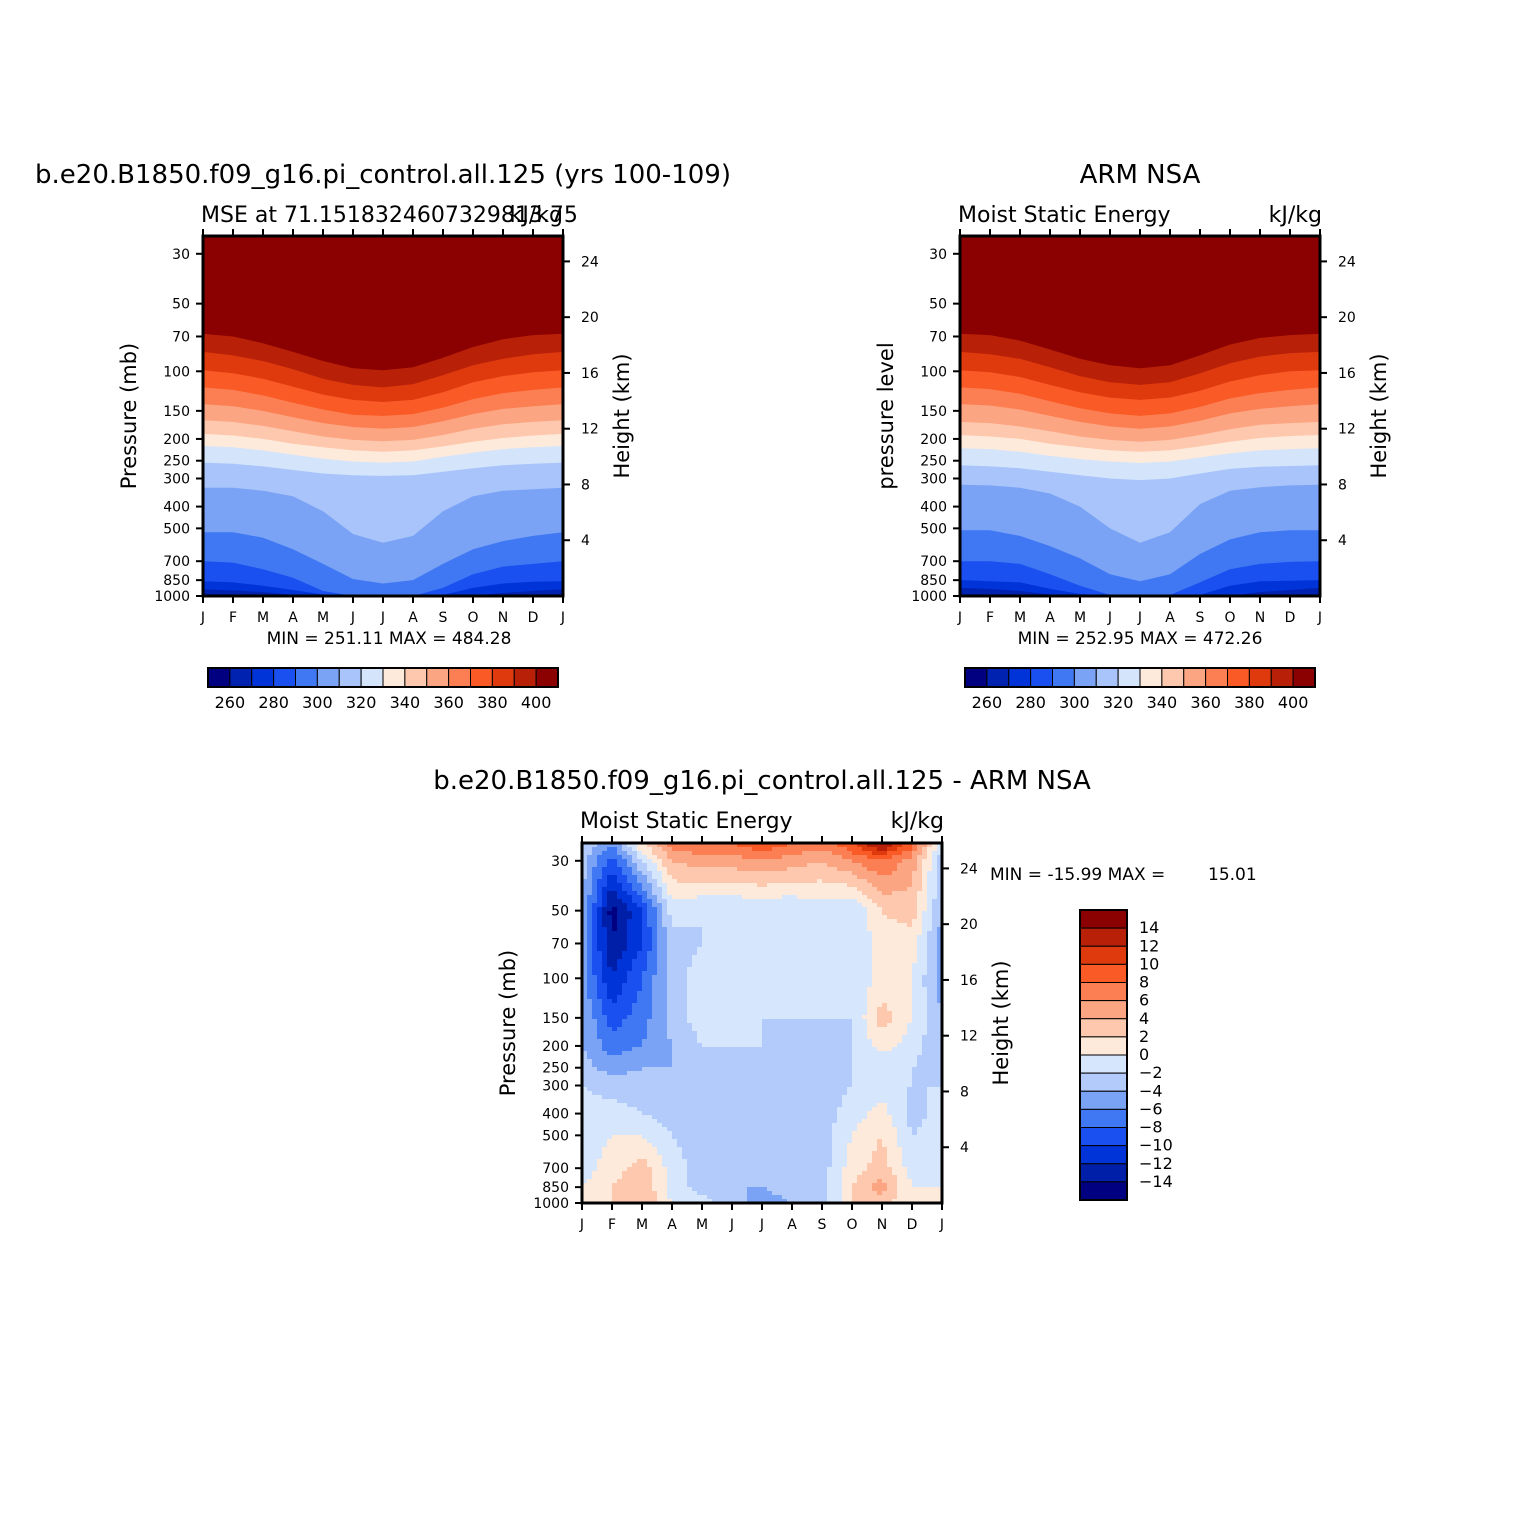  What do you see at coordinates (1140, 175) in the screenshot?
I see `panel-obs-title: ARM NSA` at bounding box center [1140, 175].